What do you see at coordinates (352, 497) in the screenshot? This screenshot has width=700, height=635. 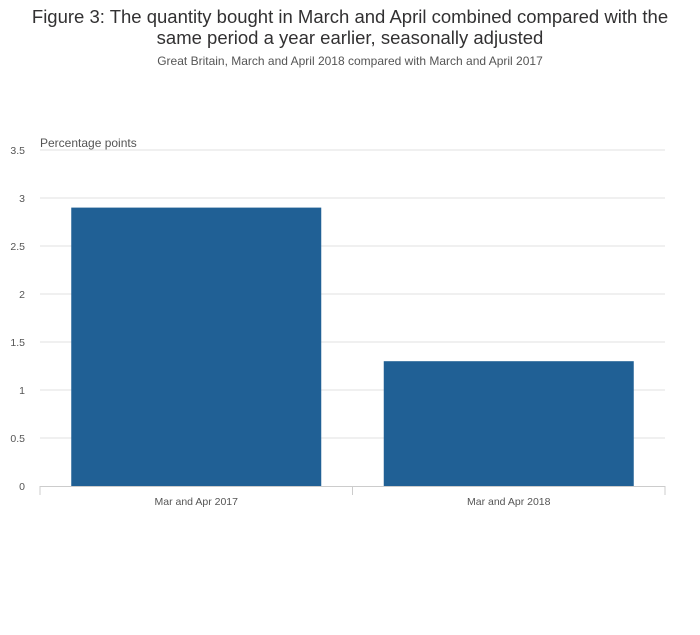 I see `x-axis: Mar and Apr 2017 Mar and Apr 2018` at bounding box center [352, 497].